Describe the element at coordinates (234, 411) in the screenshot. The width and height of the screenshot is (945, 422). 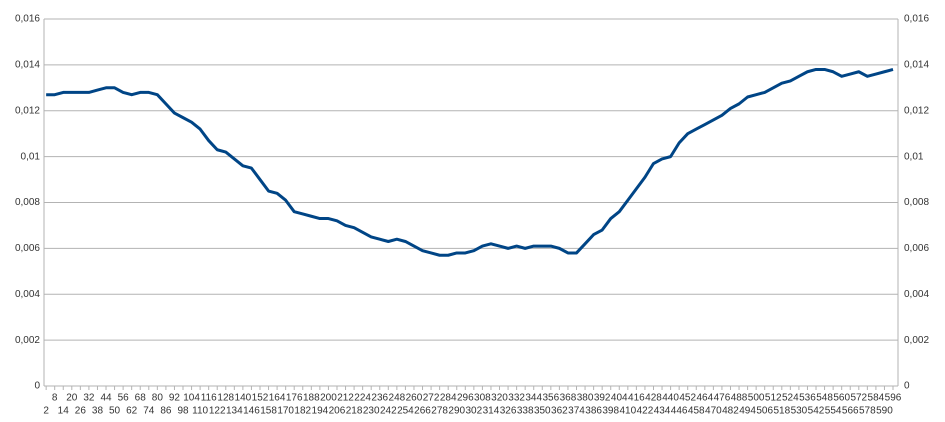
I see `x-tick-label: 134` at that location.